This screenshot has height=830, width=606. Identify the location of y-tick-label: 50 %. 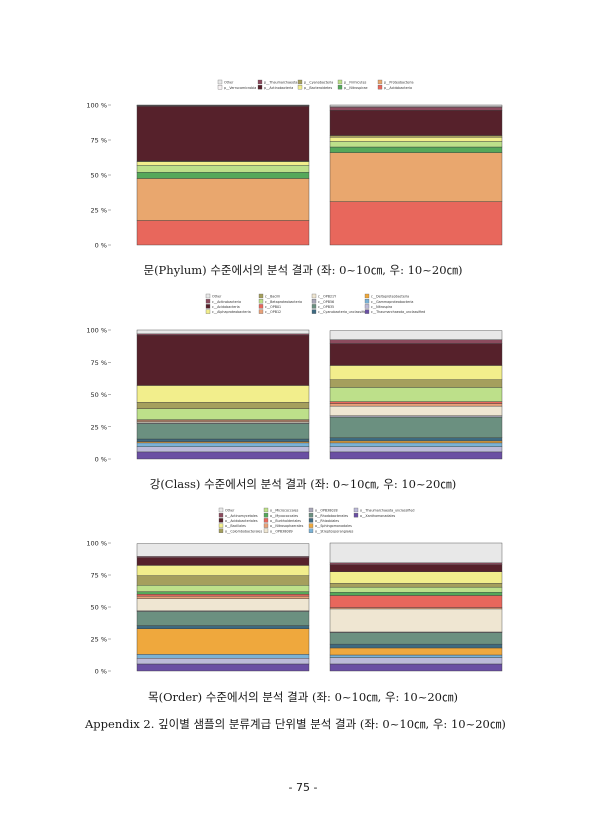
(98, 176).